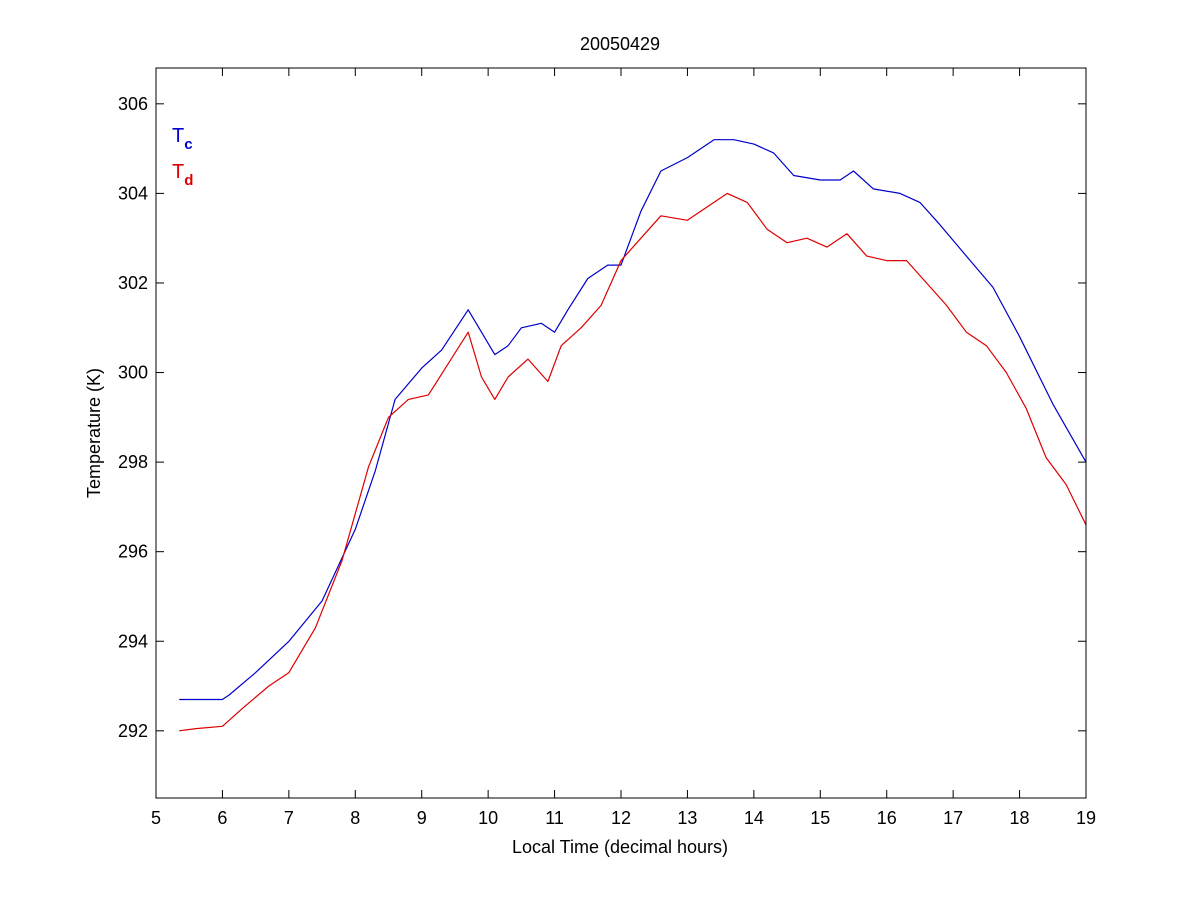 This screenshot has width=1200, height=900. Describe the element at coordinates (133, 641) in the screenshot. I see `y-tick-label: 294` at that location.